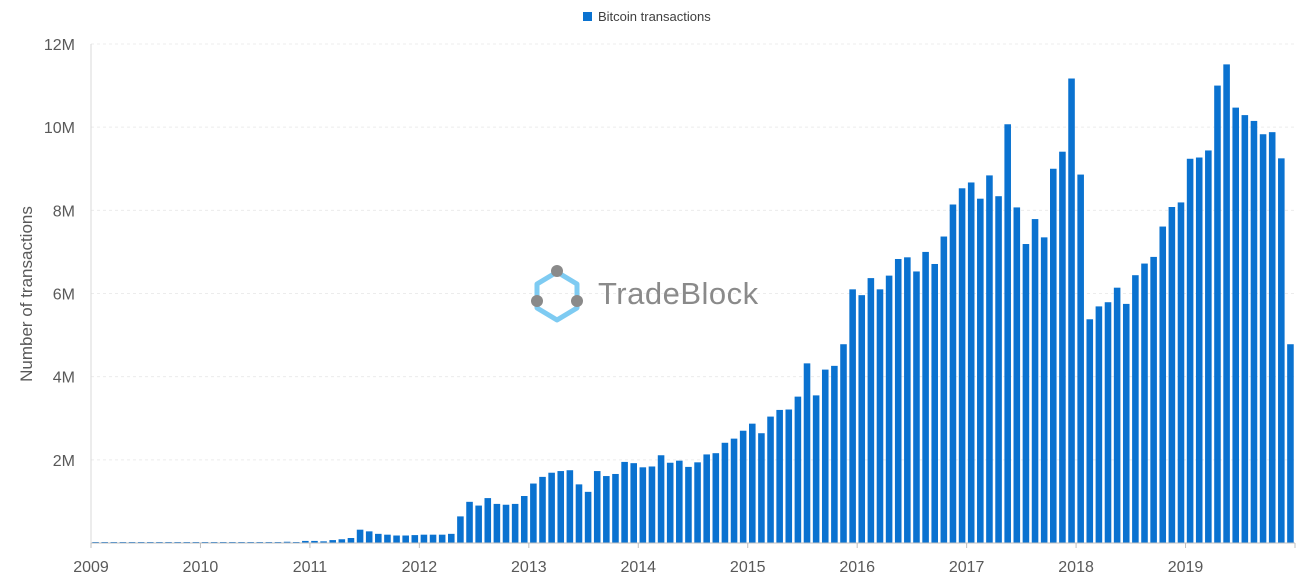 The height and width of the screenshot is (582, 1307). What do you see at coordinates (748, 567) in the screenshot?
I see `x-tick-label-6: 2015` at bounding box center [748, 567].